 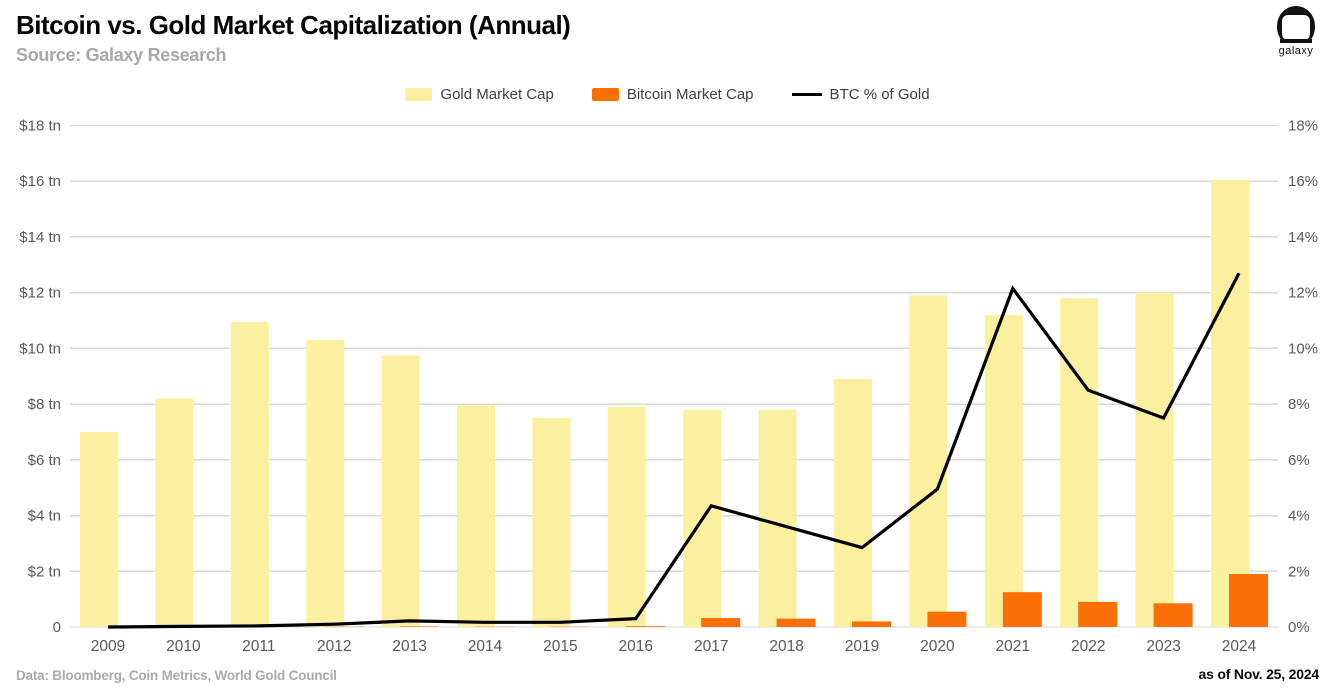 I want to click on galaxy-logo: galaxy, so click(x=1296, y=31).